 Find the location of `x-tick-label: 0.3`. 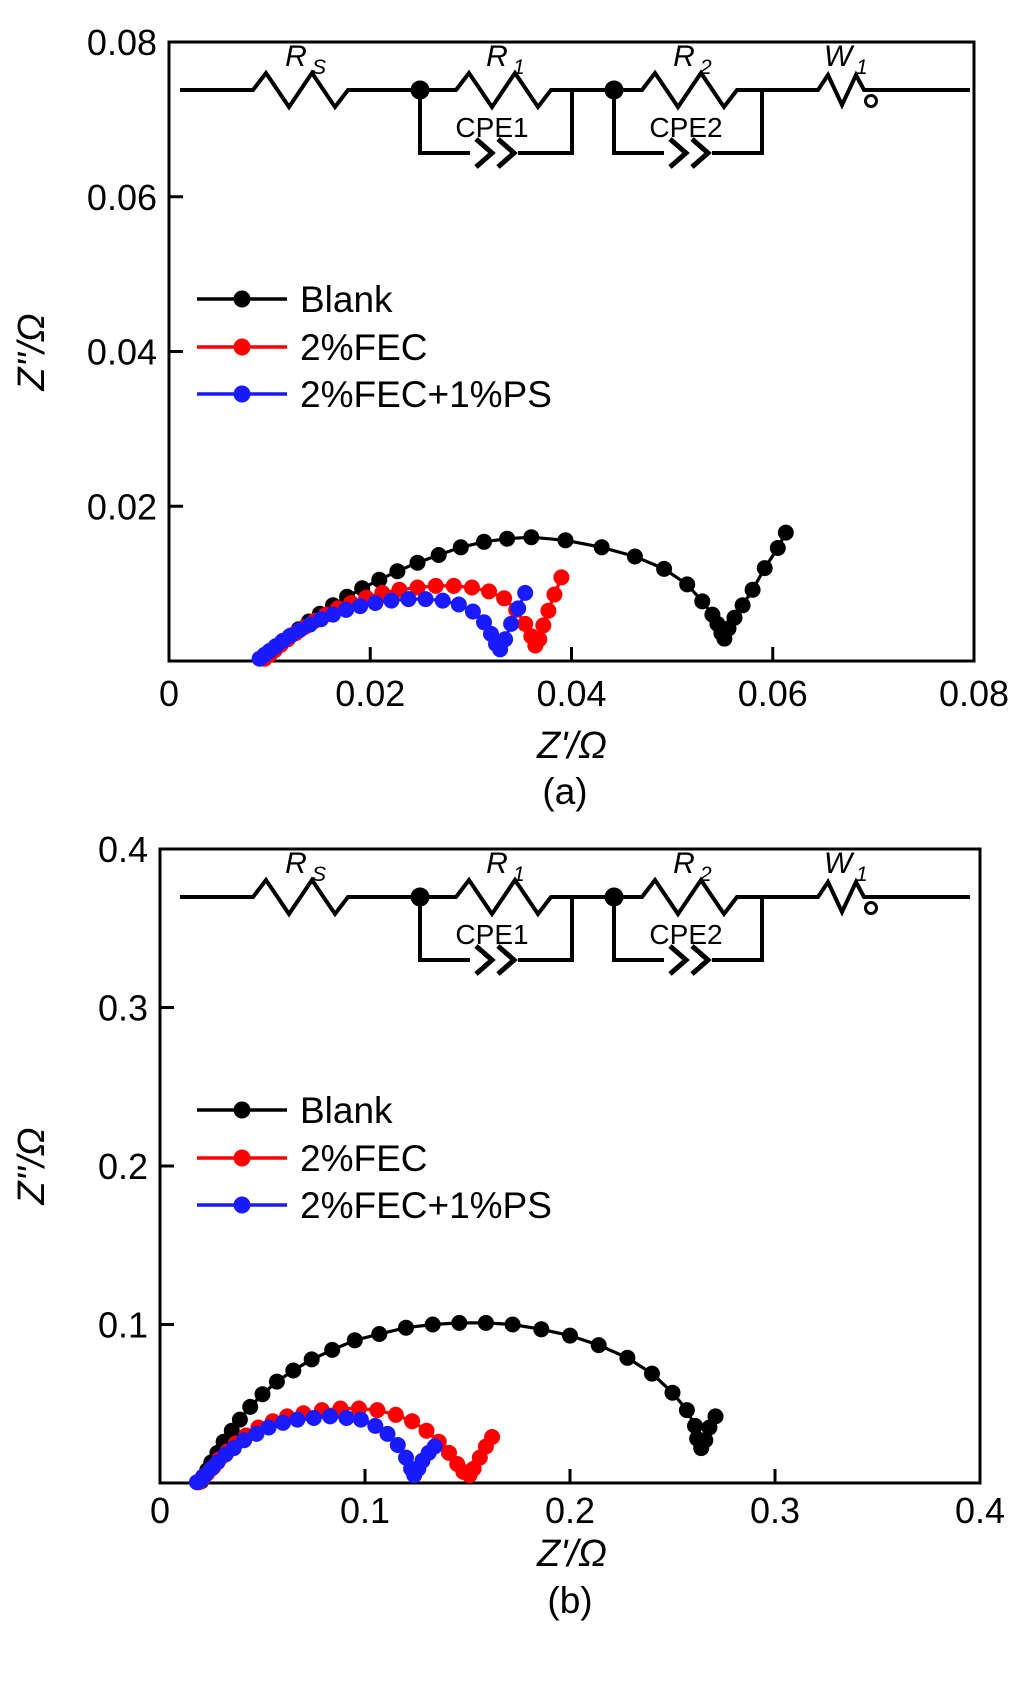

x-tick-label: 0.3 is located at coordinates (775, 1510).